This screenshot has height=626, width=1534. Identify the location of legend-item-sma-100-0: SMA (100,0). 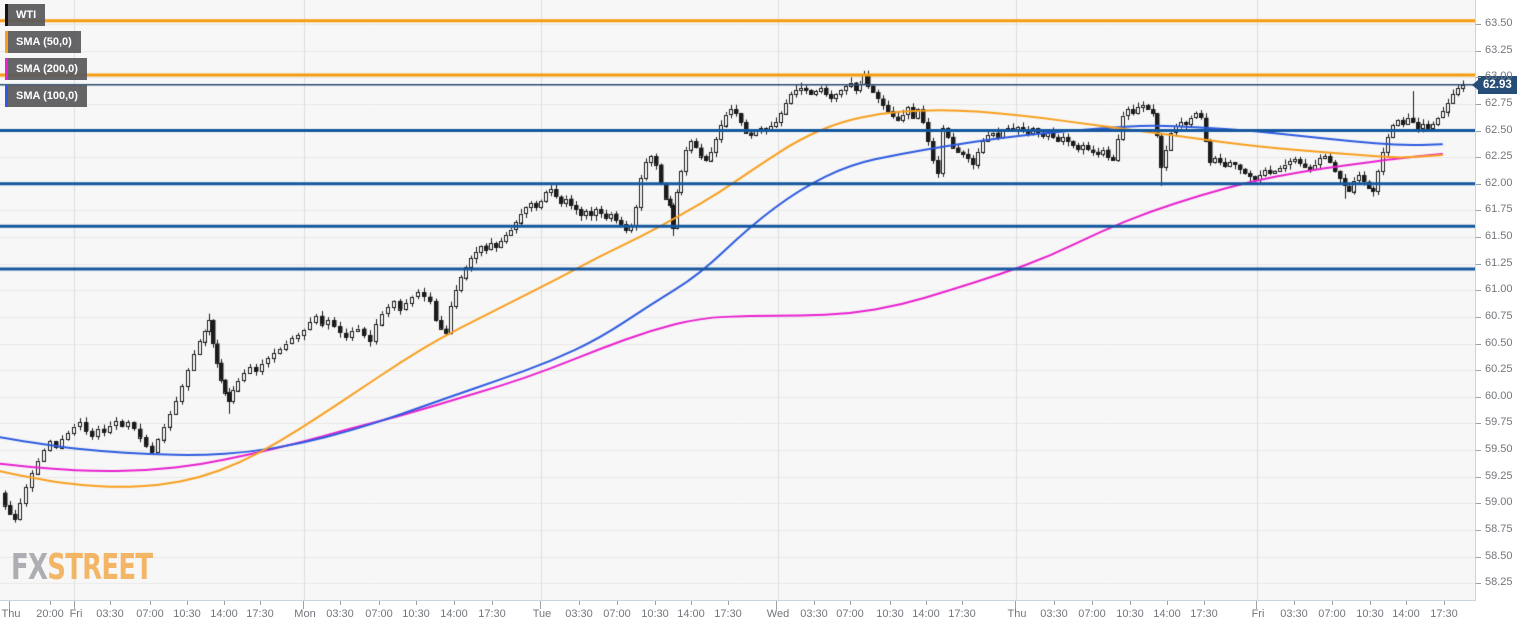
(46, 96).